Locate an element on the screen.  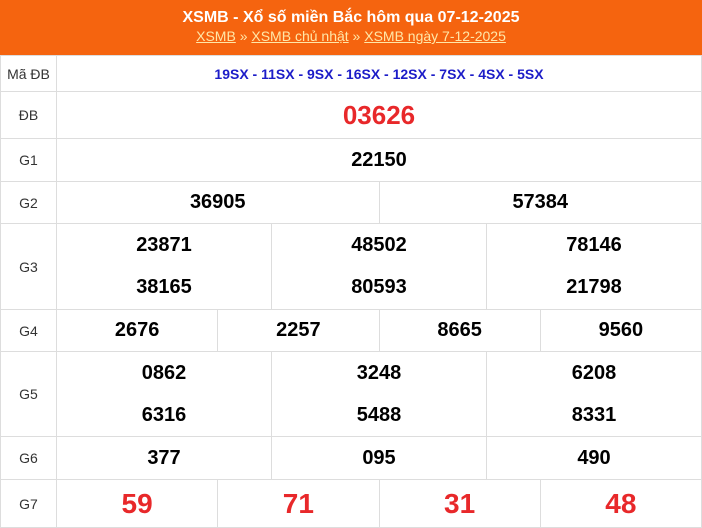
prize-g7: 71 is located at coordinates (298, 503).